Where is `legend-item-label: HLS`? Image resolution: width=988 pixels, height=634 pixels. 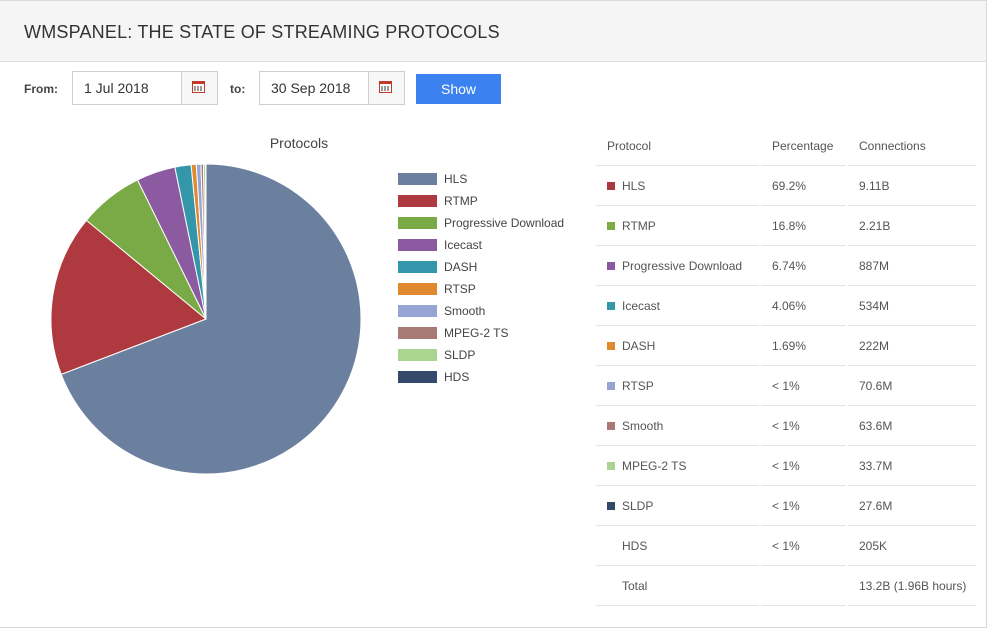 legend-item-label: HLS is located at coordinates (455, 179).